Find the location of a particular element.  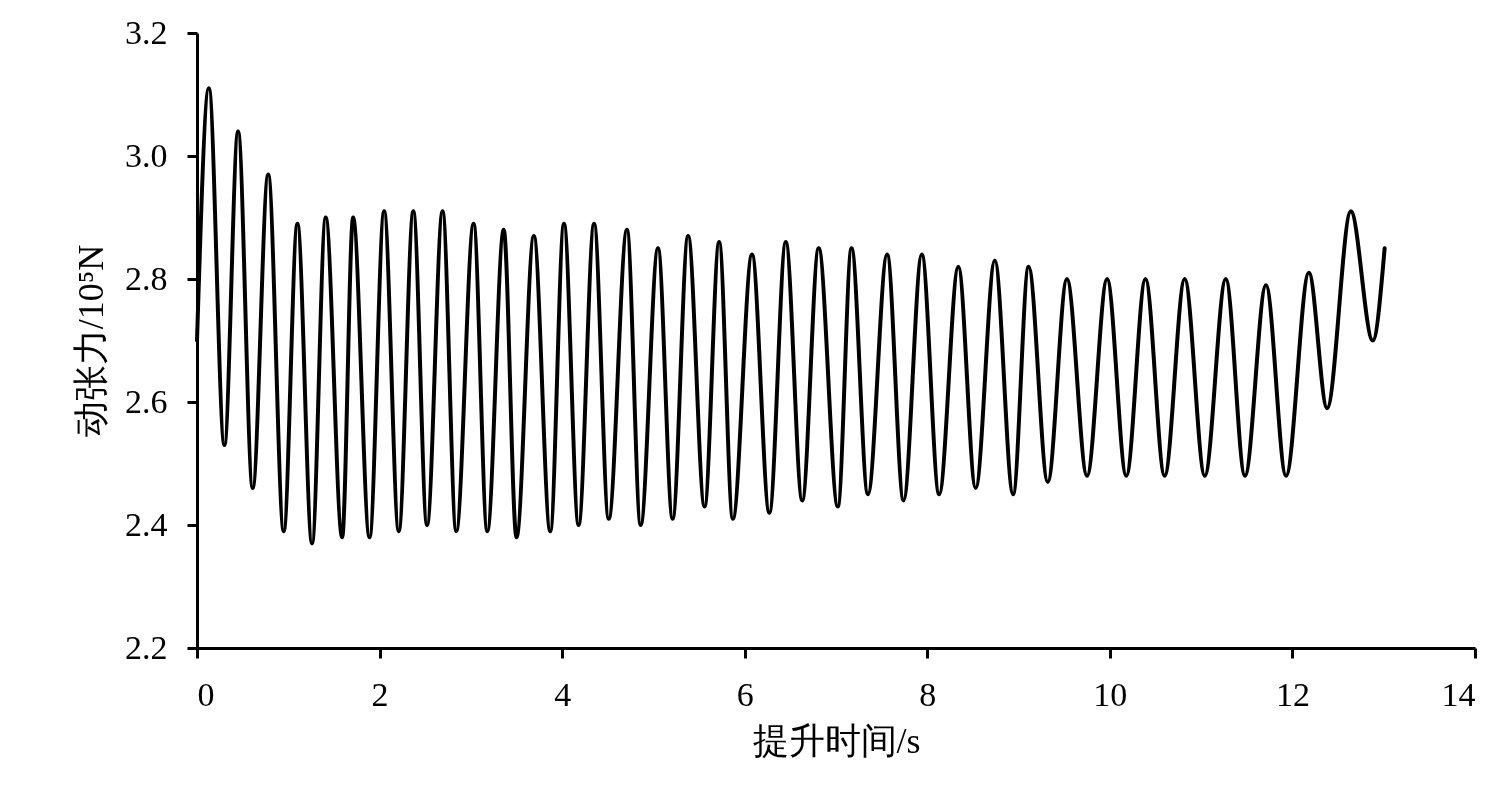

x-tick-label: 6 is located at coordinates (745, 694).